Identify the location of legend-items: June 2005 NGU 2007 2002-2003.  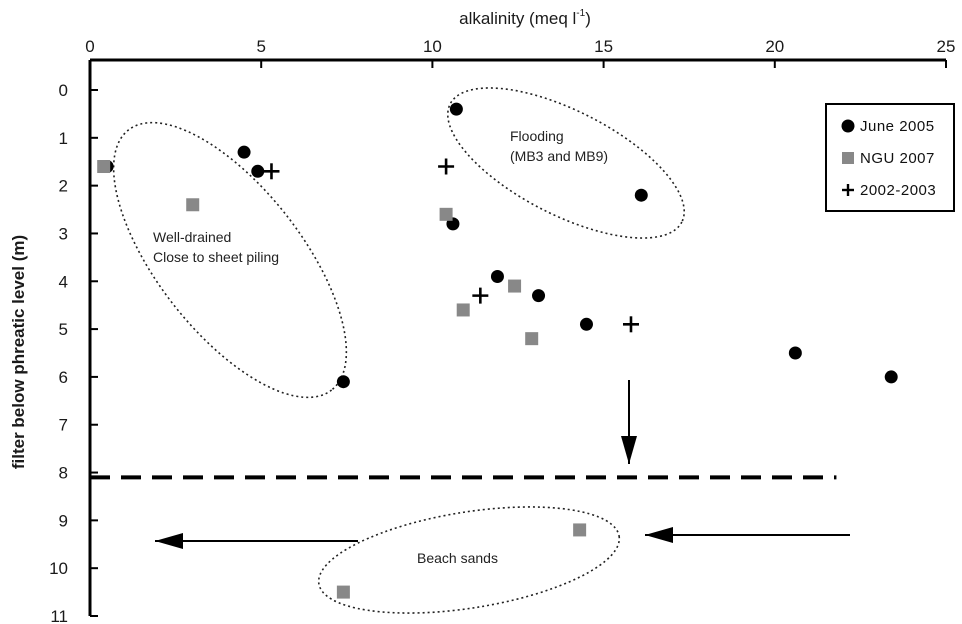
(888, 158).